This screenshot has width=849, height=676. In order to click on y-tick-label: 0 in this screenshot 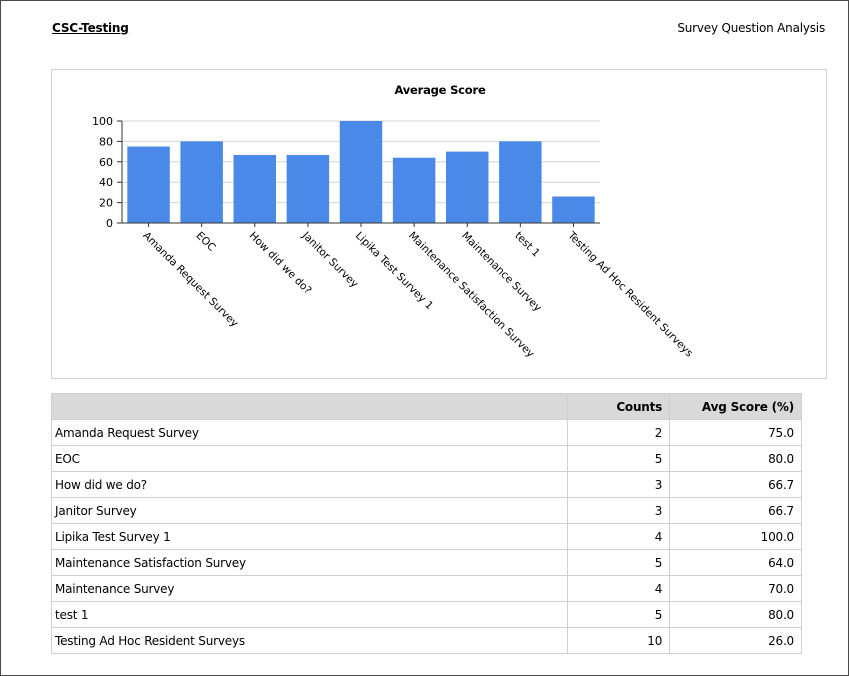, I will do `click(109, 223)`.